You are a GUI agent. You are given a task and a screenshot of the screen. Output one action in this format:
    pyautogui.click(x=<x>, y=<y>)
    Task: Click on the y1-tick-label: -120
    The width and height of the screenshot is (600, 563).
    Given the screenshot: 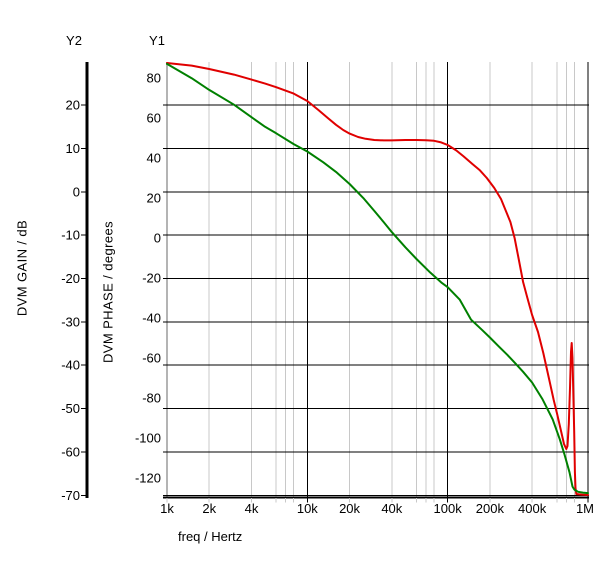 What is the action you would take?
    pyautogui.click(x=148, y=478)
    